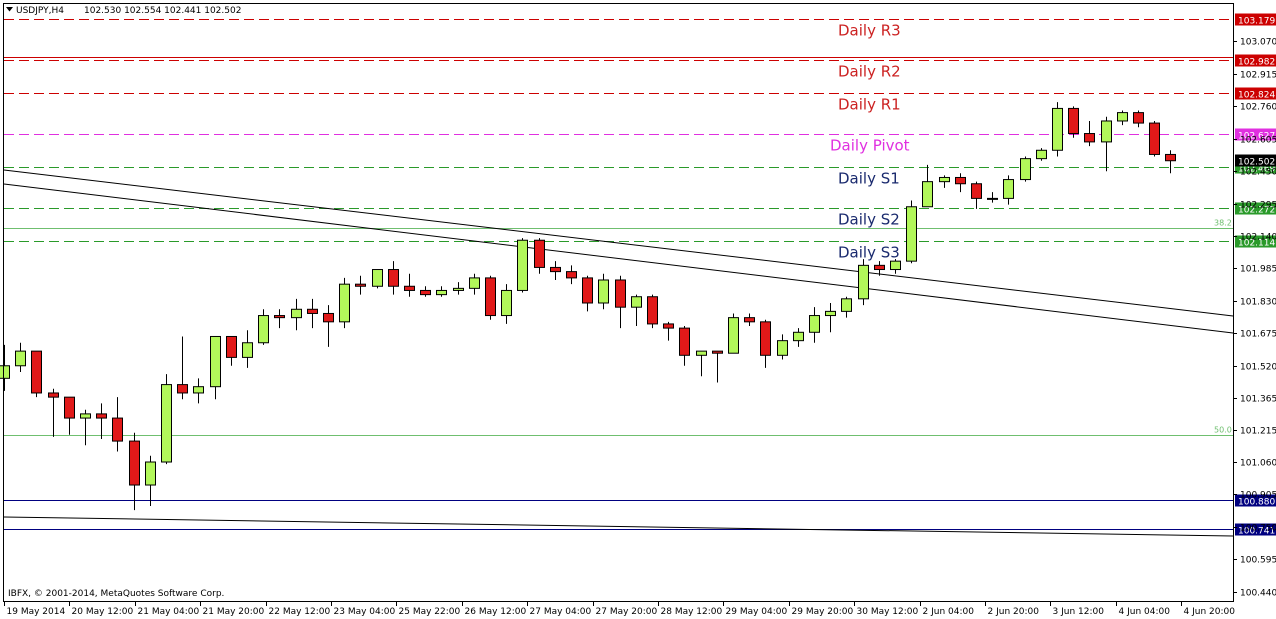 Image resolution: width=1276 pixels, height=619 pixels. I want to click on y-tick-label: 103.070, so click(1258, 43).